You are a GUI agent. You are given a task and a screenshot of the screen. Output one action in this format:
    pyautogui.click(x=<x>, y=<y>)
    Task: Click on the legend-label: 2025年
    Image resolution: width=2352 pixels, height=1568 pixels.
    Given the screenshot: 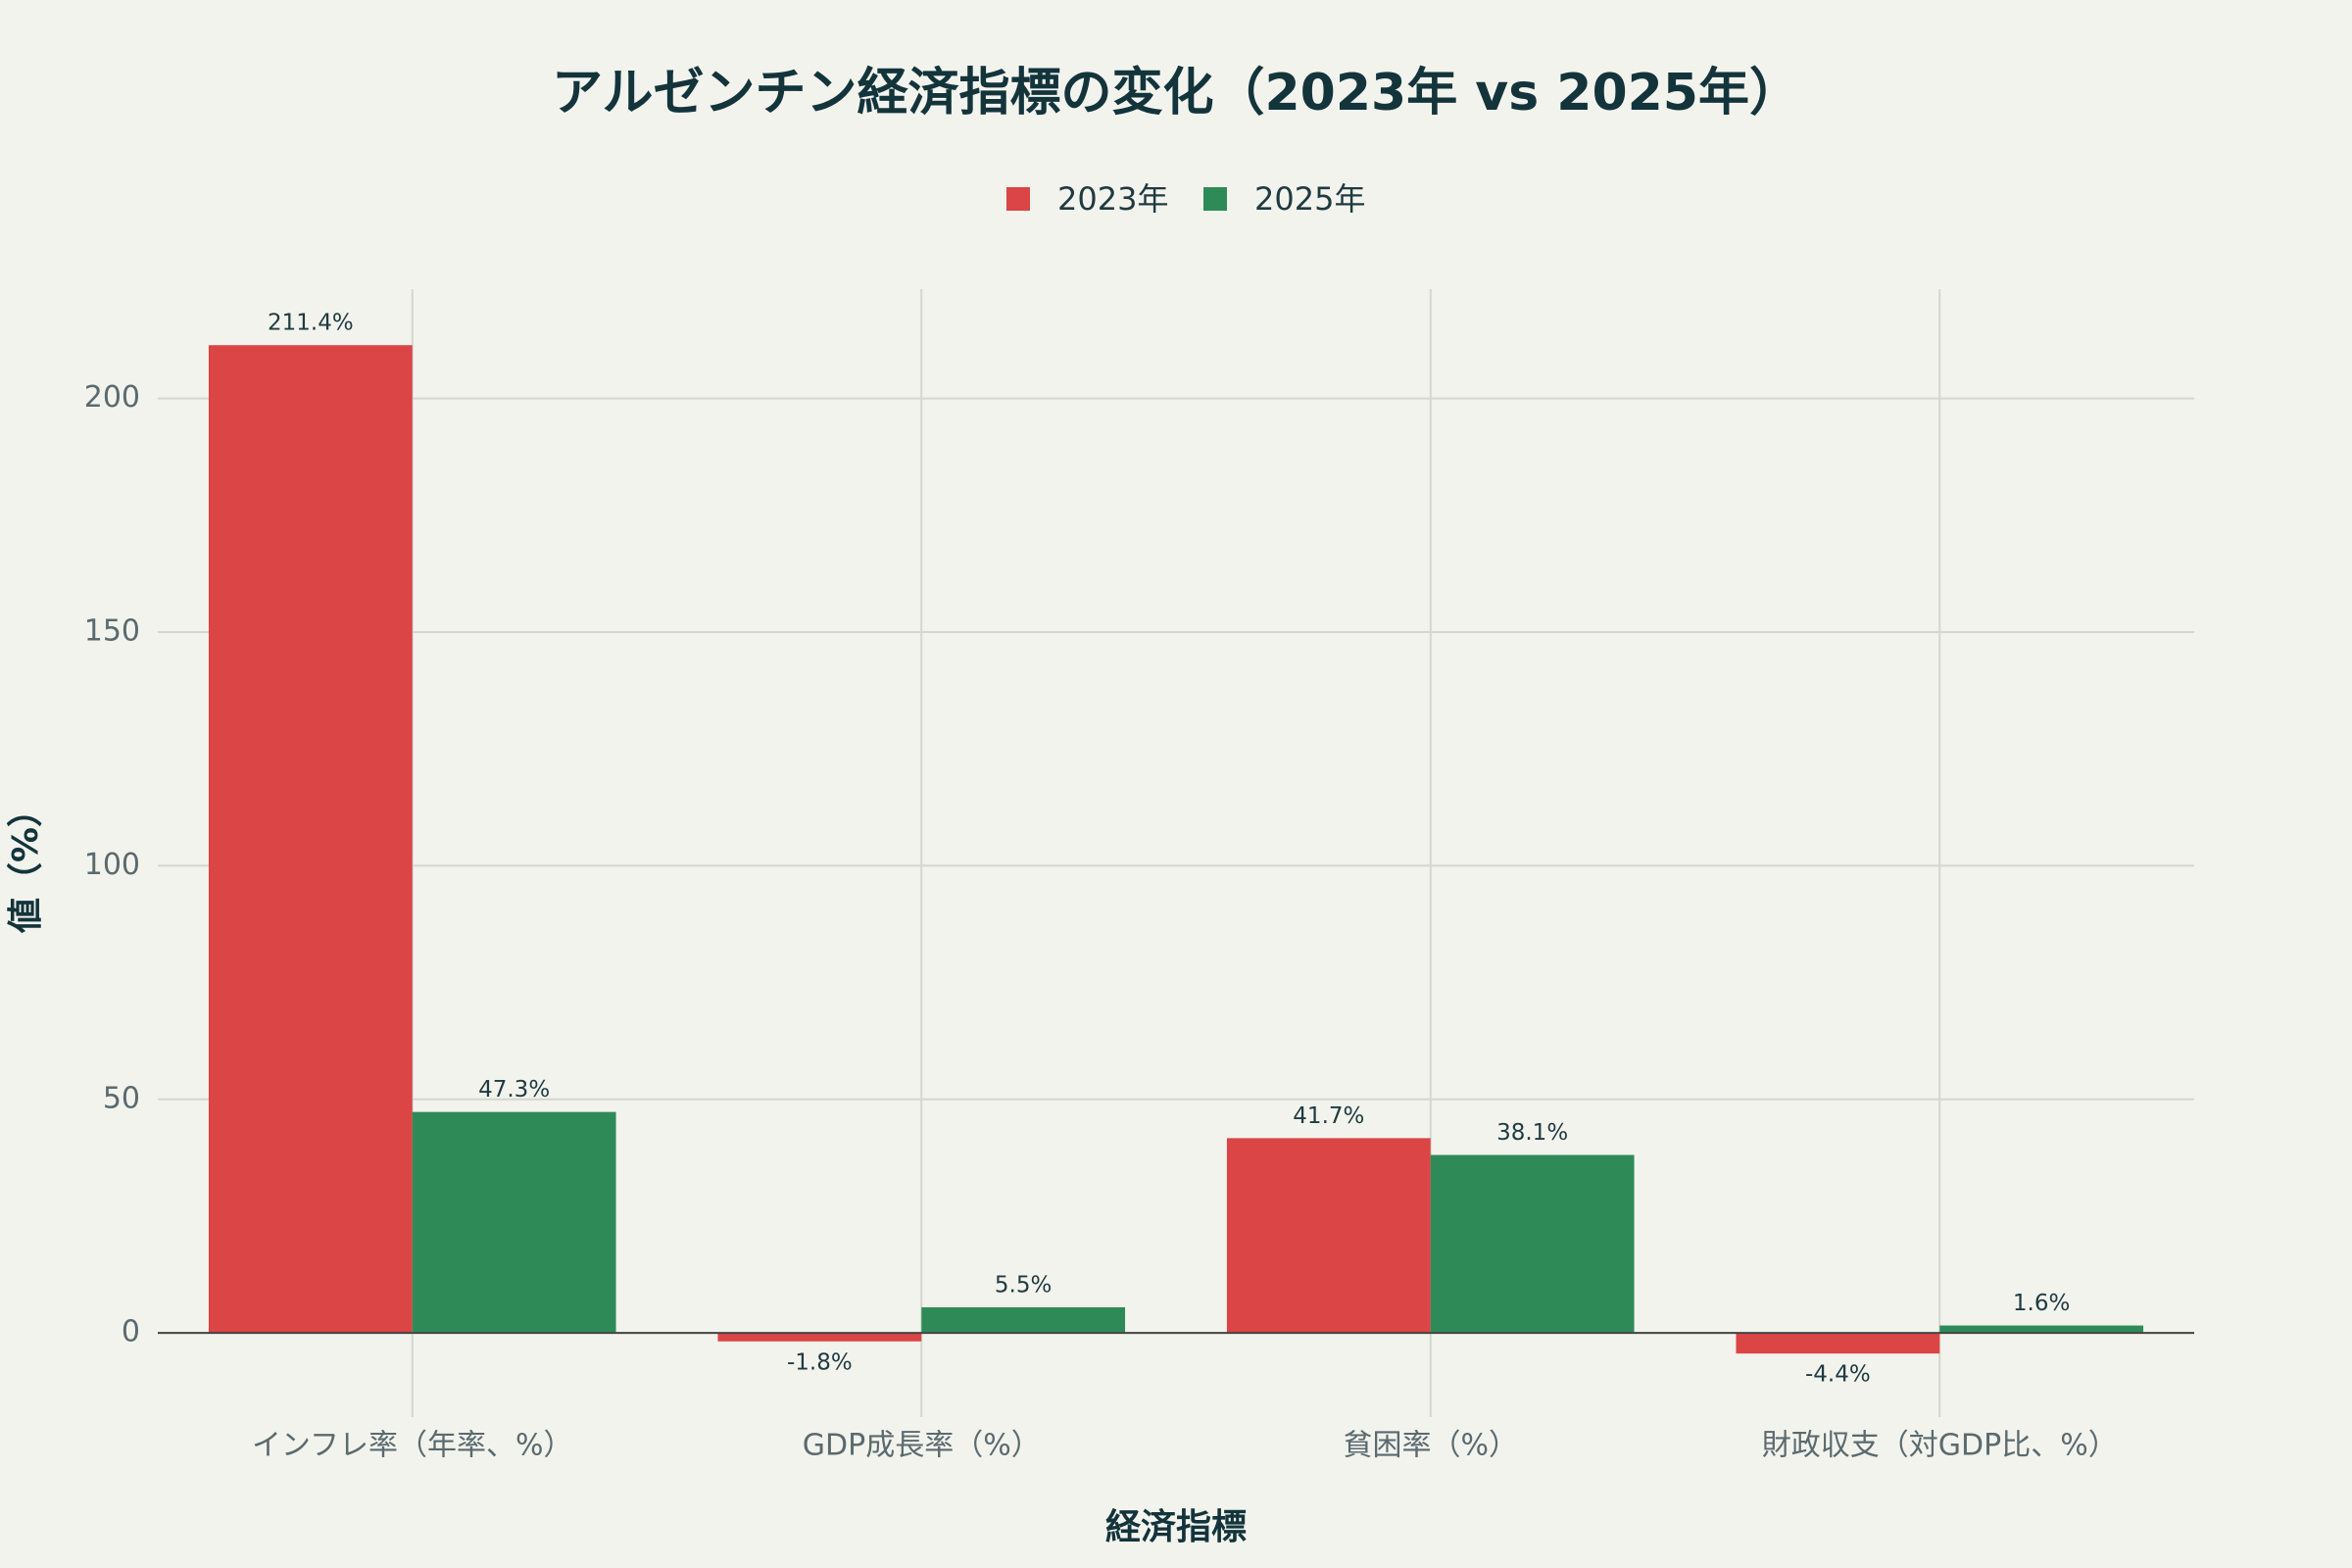 What is the action you would take?
    pyautogui.click(x=1309, y=199)
    